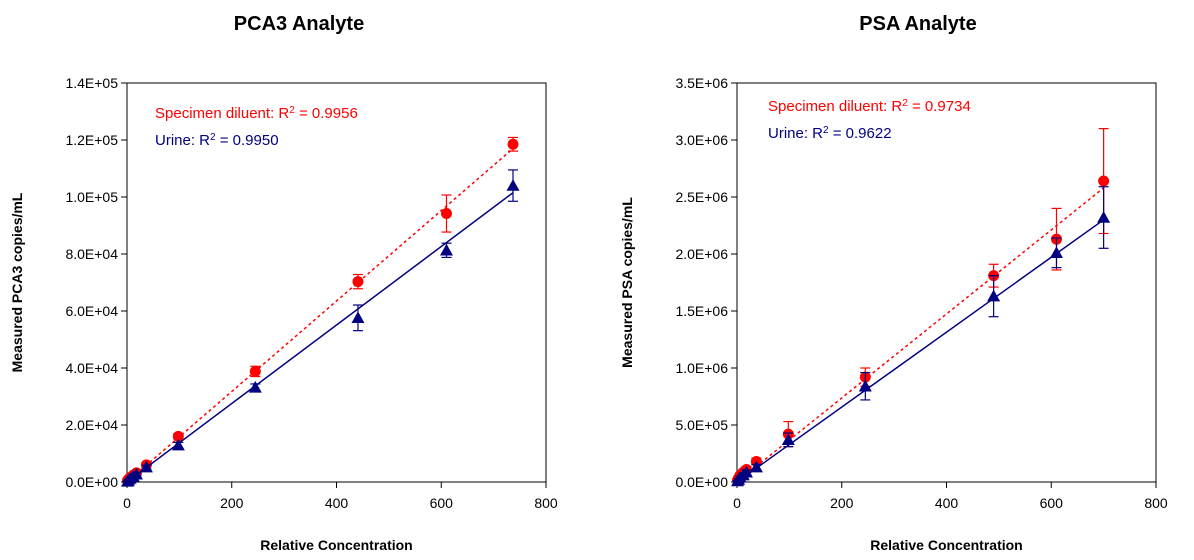  What do you see at coordinates (326, 113) in the screenshot?
I see `annotation-value: = 0.9956` at bounding box center [326, 113].